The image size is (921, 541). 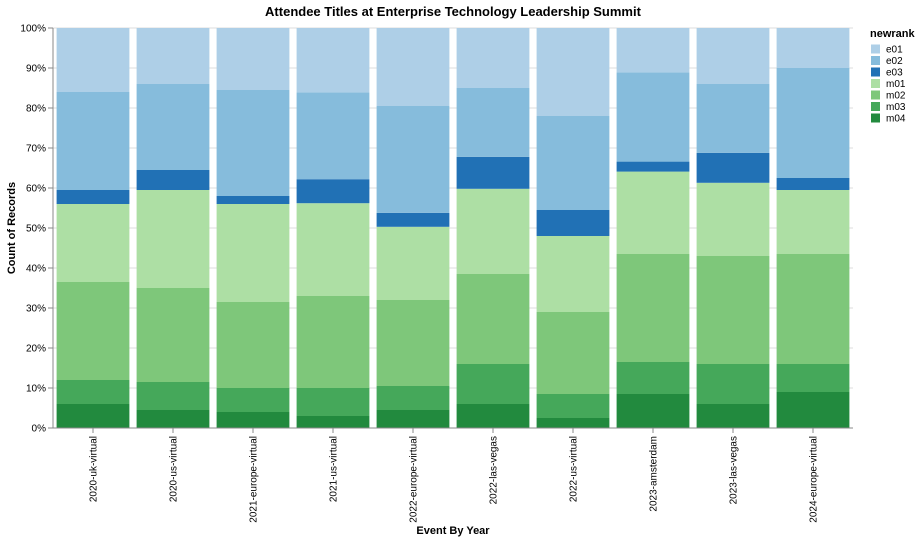 What do you see at coordinates (896, 107) in the screenshot?
I see `legend-label-m03: m03` at bounding box center [896, 107].